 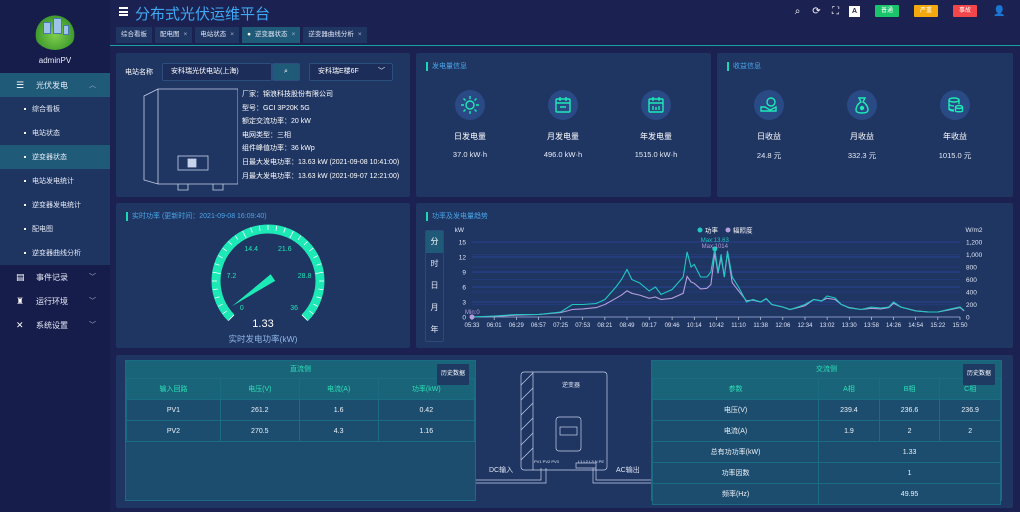 What do you see at coordinates (55, 133) in the screenshot?
I see `sidebar-item-station-status: 电站状态` at bounding box center [55, 133].